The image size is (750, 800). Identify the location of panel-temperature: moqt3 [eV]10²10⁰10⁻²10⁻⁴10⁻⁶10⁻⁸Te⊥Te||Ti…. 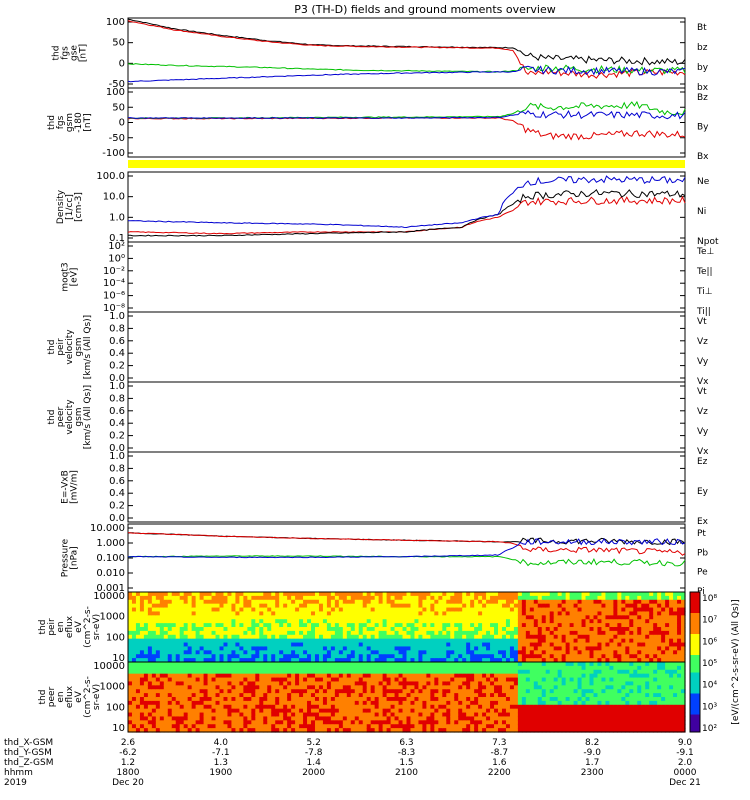
(388, 279).